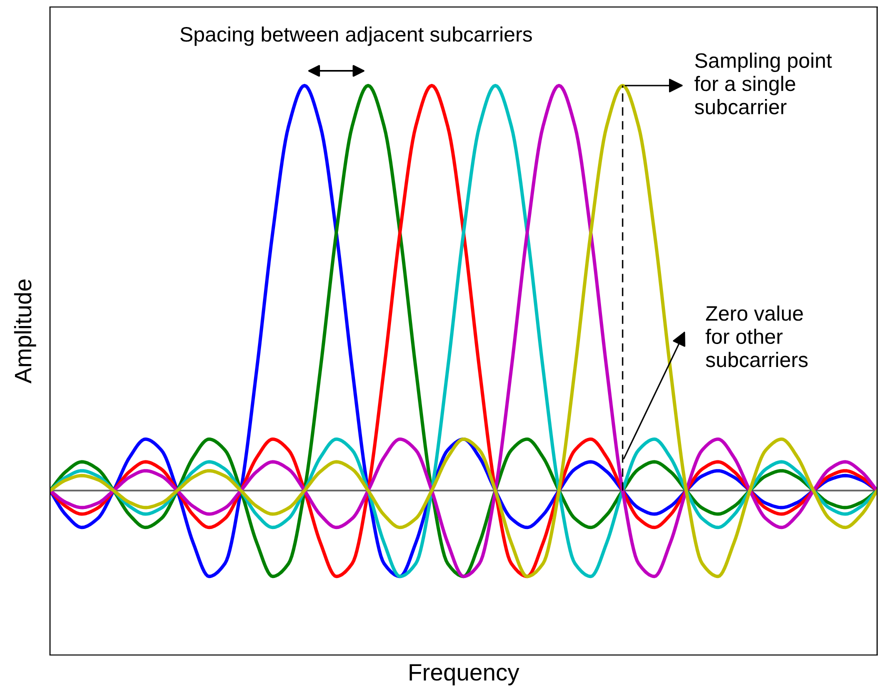 The width and height of the screenshot is (878, 693). I want to click on x-axis-title: Frequency, so click(465, 675).